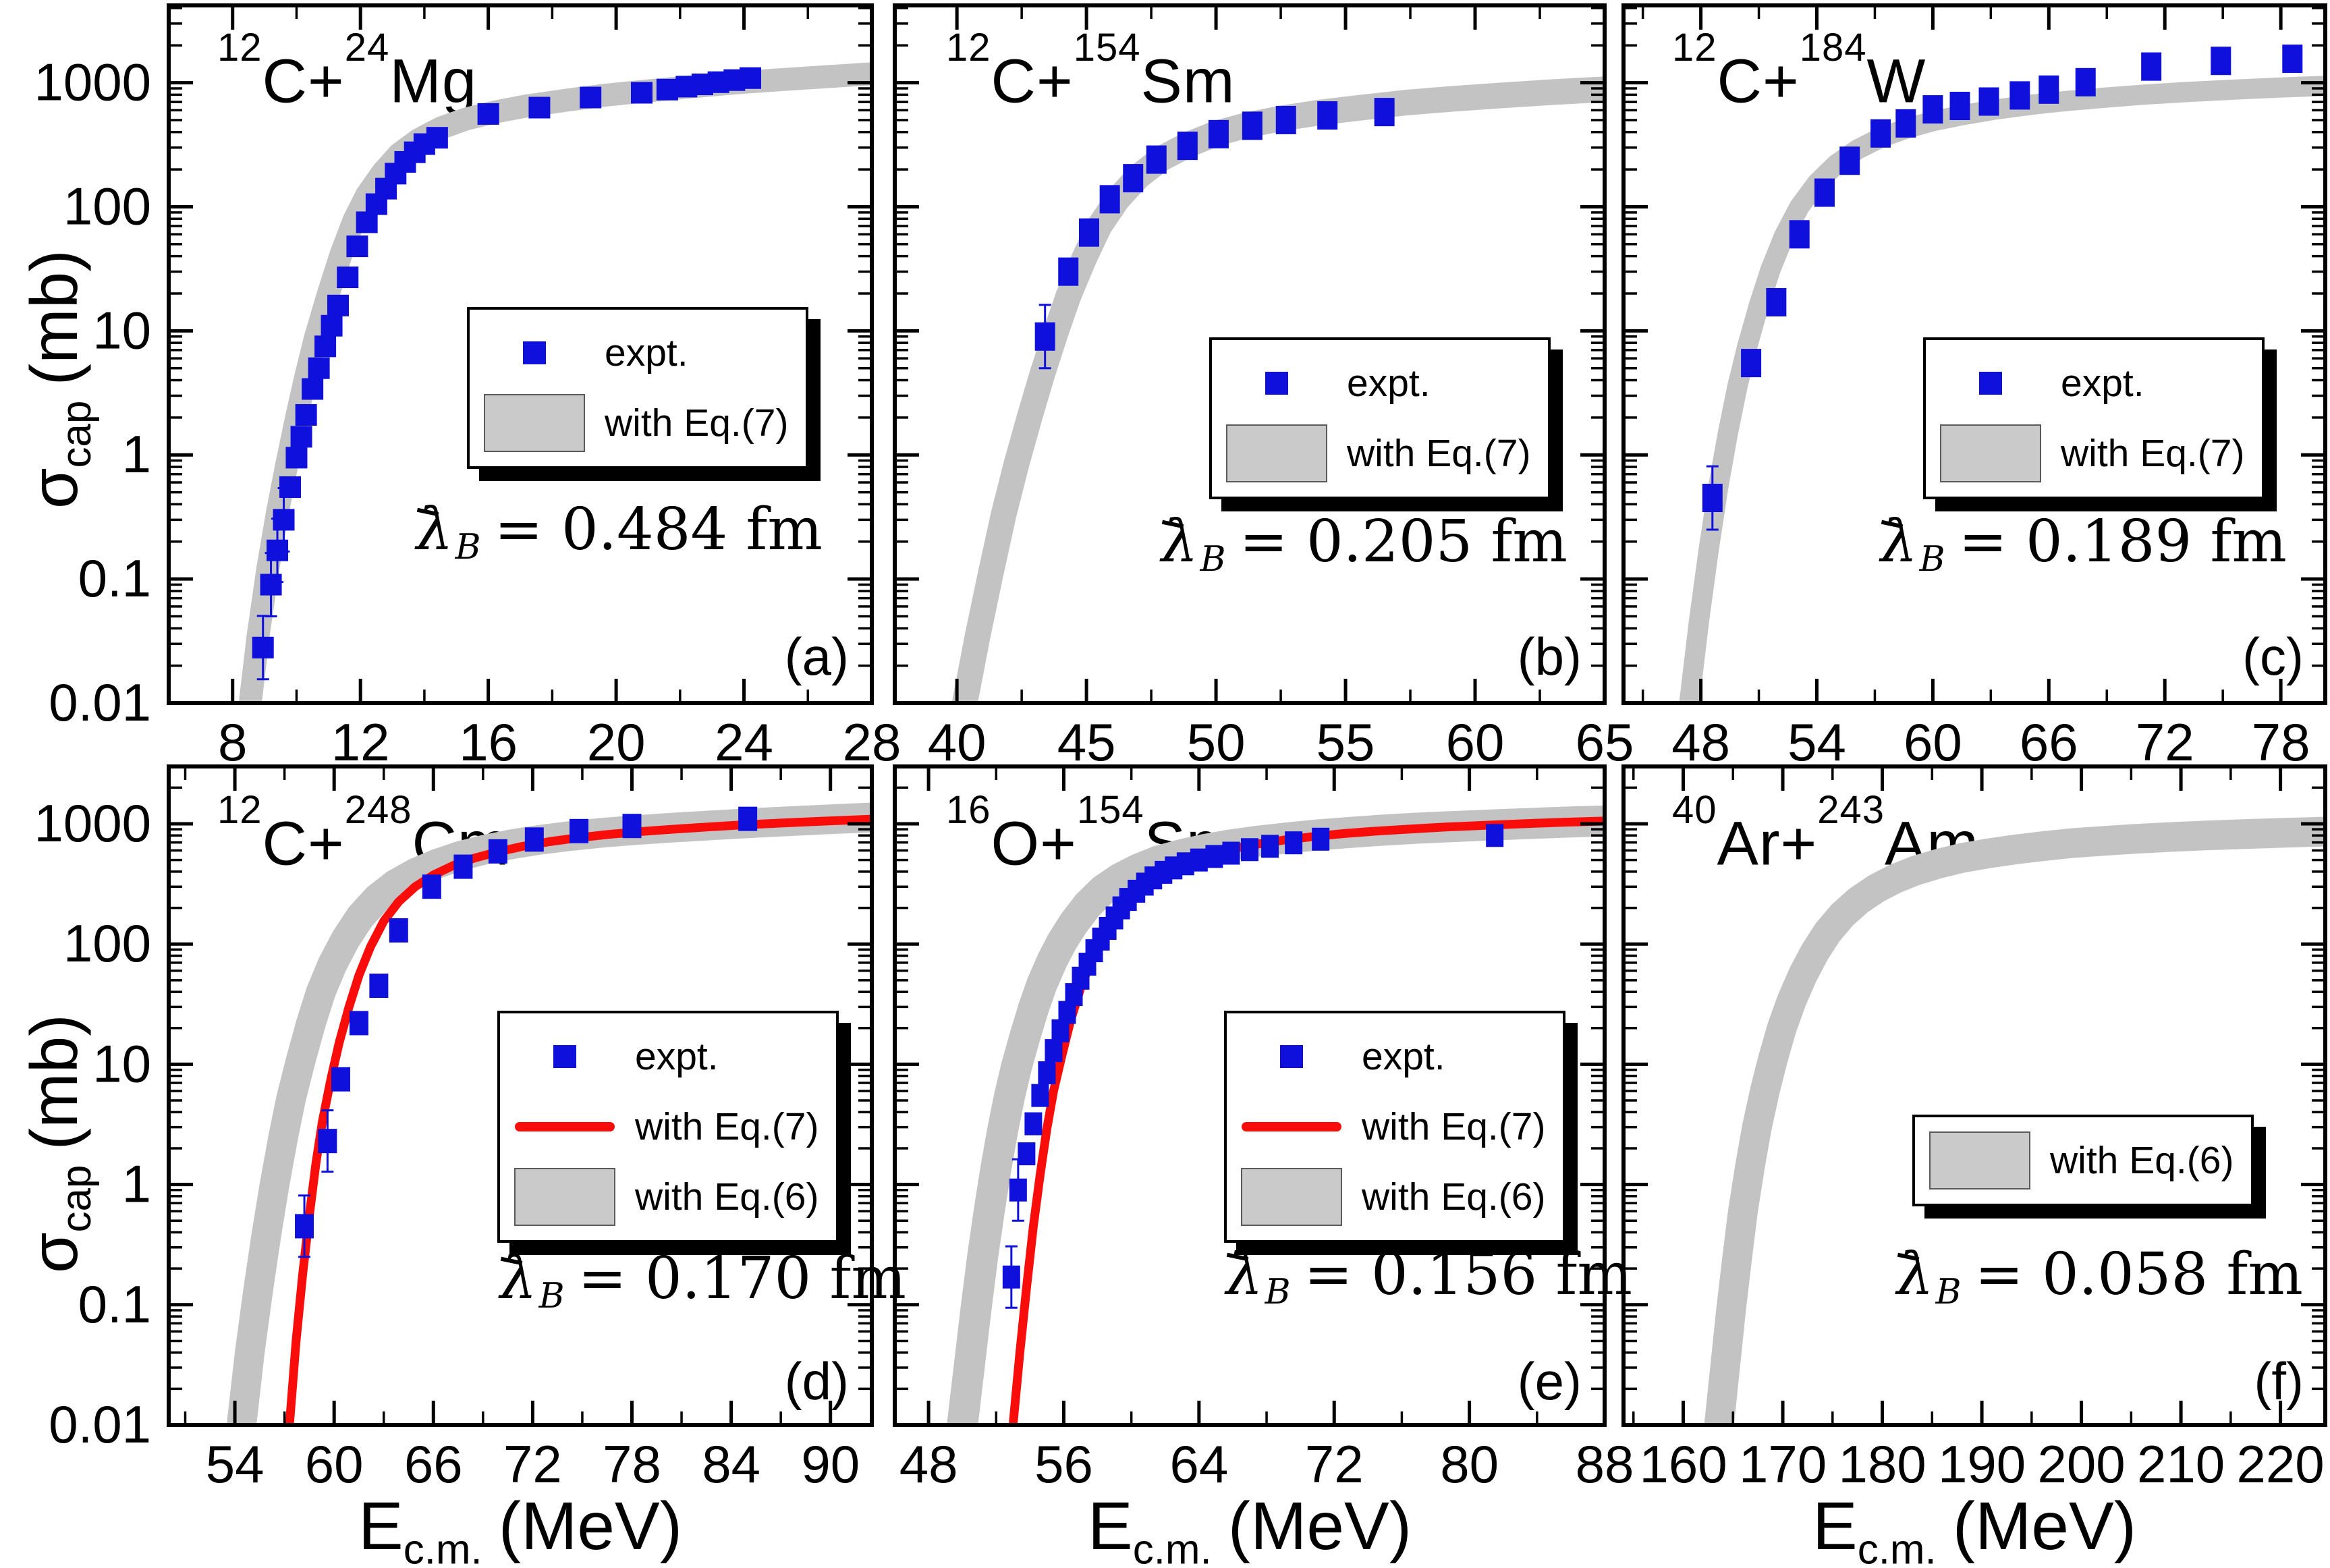  I want to click on mass-superscript: 248, so click(378, 809).